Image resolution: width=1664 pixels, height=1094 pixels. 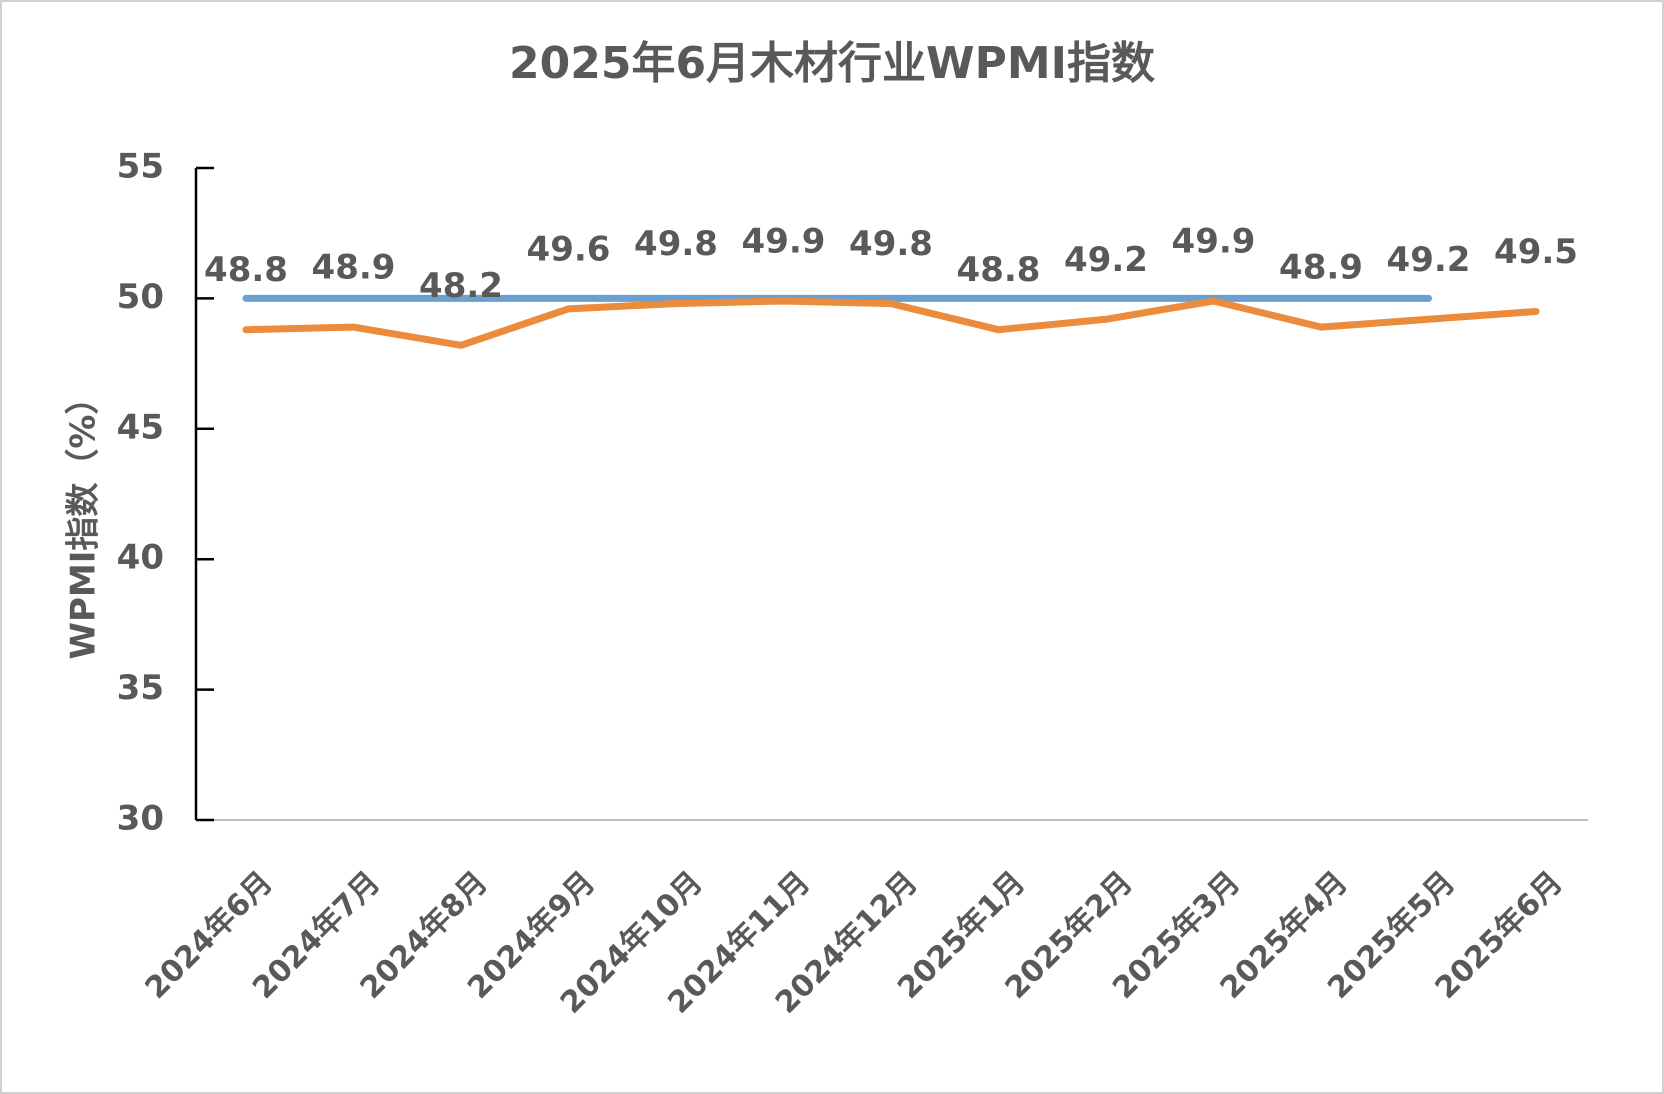 I want to click on data-label: 49.6, so click(x=569, y=249).